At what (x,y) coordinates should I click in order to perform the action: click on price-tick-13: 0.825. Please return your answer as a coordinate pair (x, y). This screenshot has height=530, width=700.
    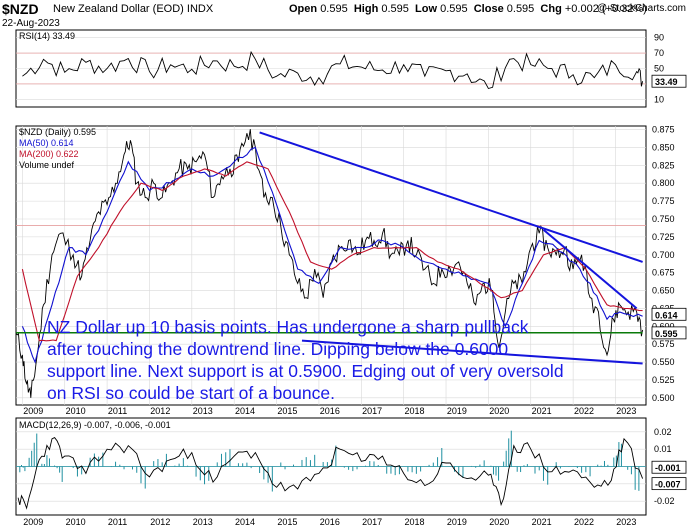
    Looking at the image, I should click on (663, 165).